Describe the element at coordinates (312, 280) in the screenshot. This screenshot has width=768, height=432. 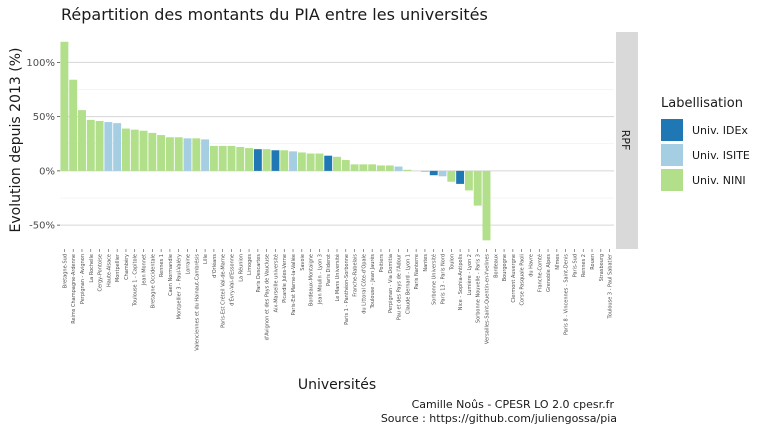
I see `x-tick-label: Bordeaux-Montaigne` at that location.